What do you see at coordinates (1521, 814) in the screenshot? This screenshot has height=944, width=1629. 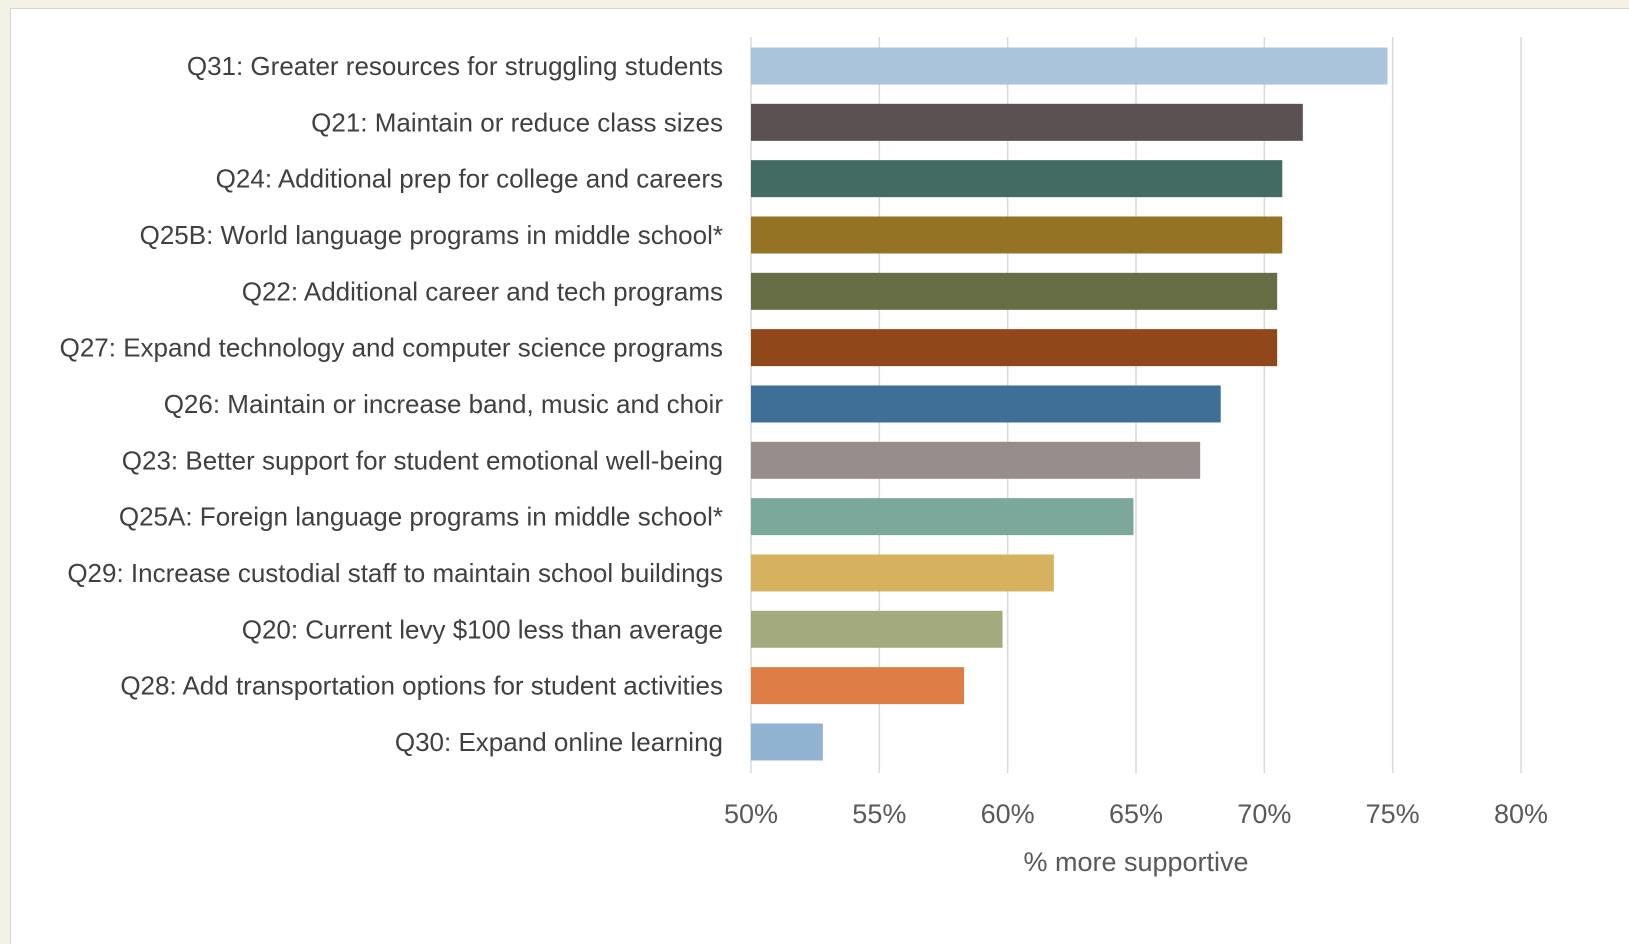 I see `x-tick-label: 80%` at bounding box center [1521, 814].